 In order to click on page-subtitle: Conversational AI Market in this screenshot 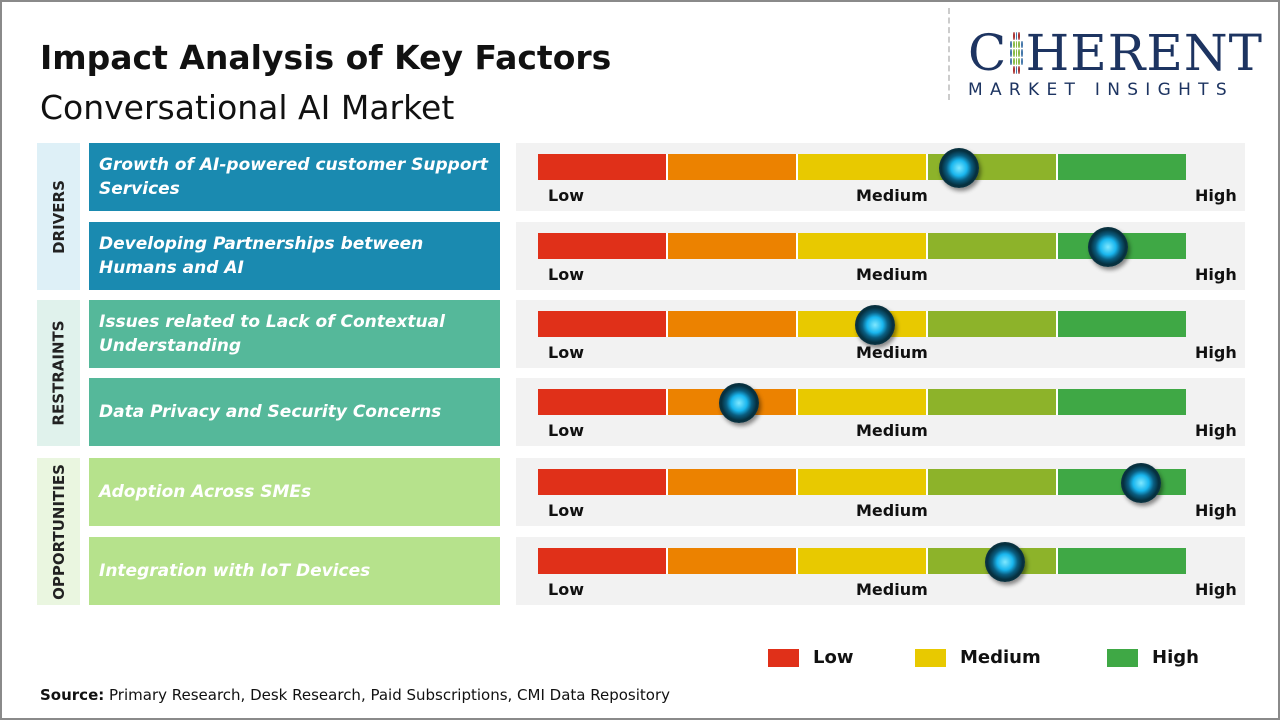, I will do `click(247, 107)`.